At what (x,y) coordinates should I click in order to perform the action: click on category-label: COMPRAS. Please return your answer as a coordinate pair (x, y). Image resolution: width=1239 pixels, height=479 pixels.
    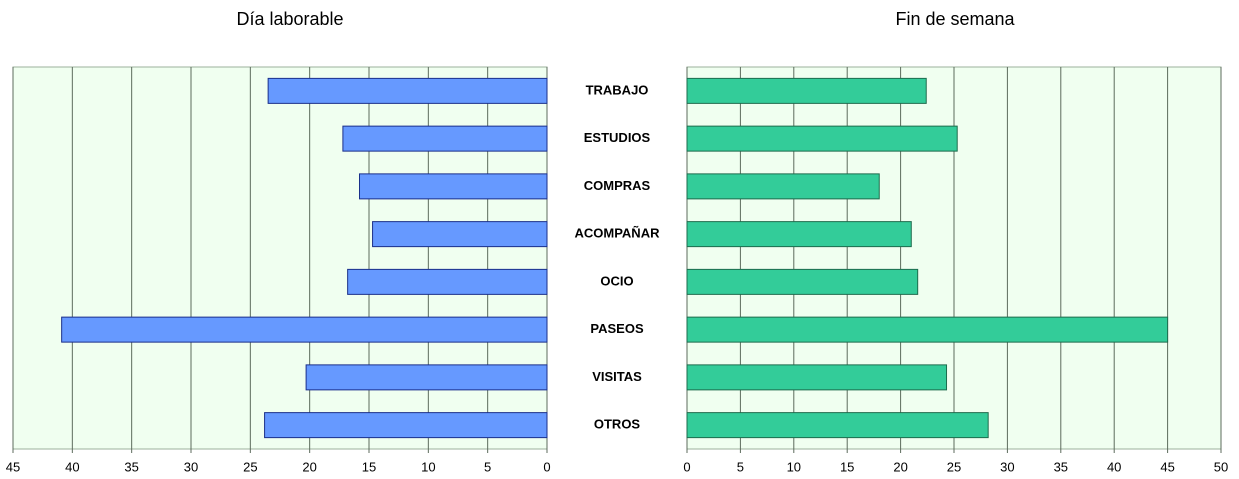
    Looking at the image, I should click on (617, 185).